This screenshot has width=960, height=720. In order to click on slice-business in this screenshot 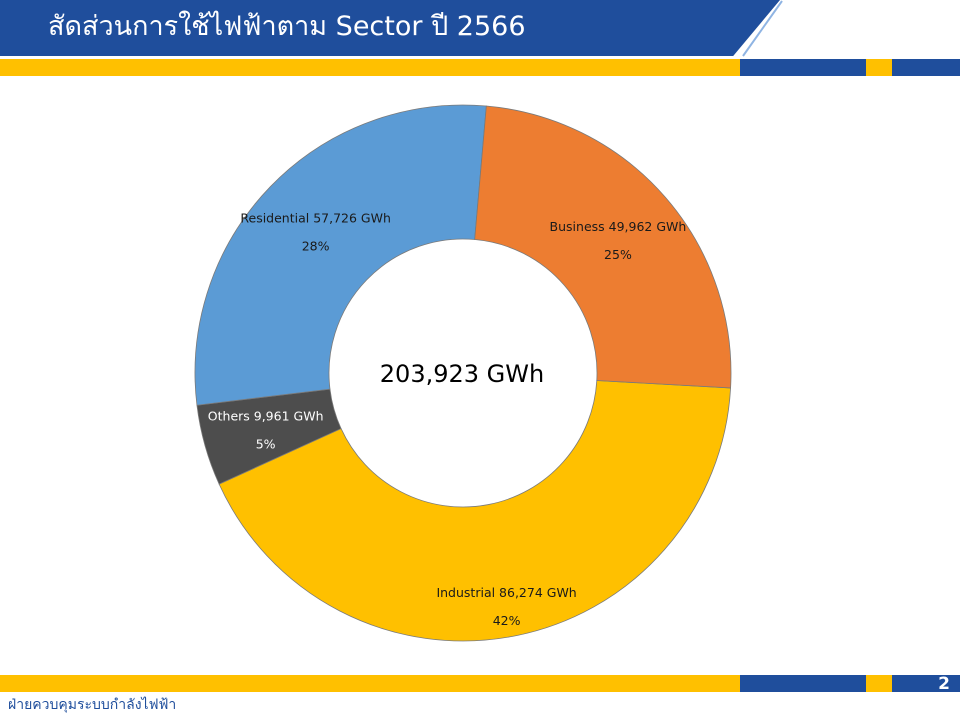, I will do `click(603, 247)`.